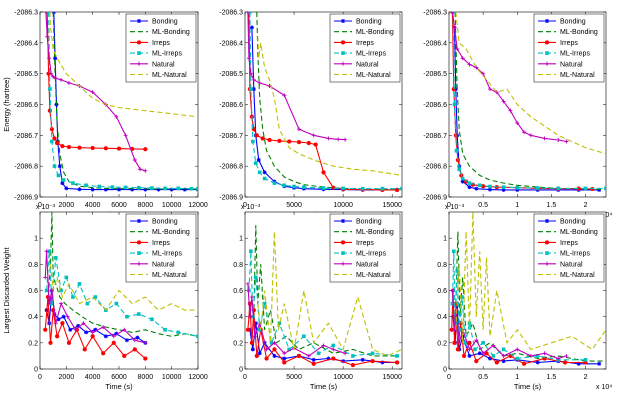  Describe the element at coordinates (586, 377) in the screenshot. I see `x-tick-label: 2` at that location.